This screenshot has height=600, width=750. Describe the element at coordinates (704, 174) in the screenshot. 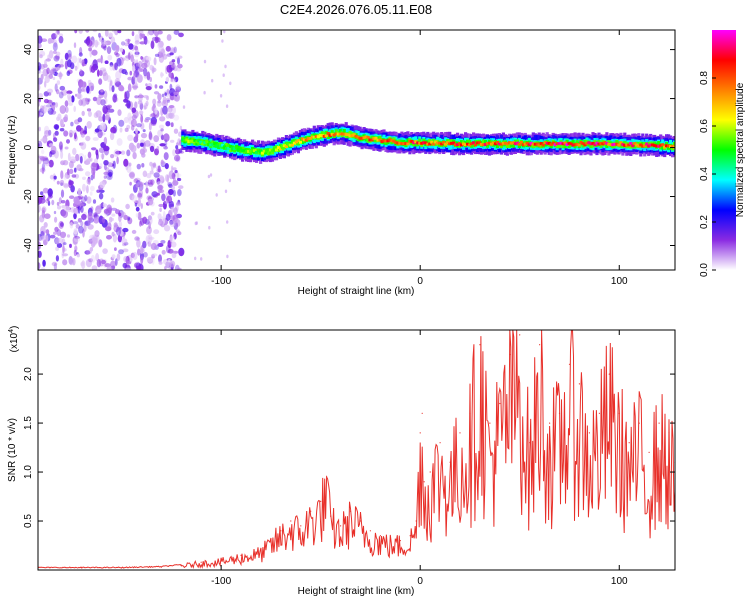

I see `colorbar-tick-label: 0.4` at that location.